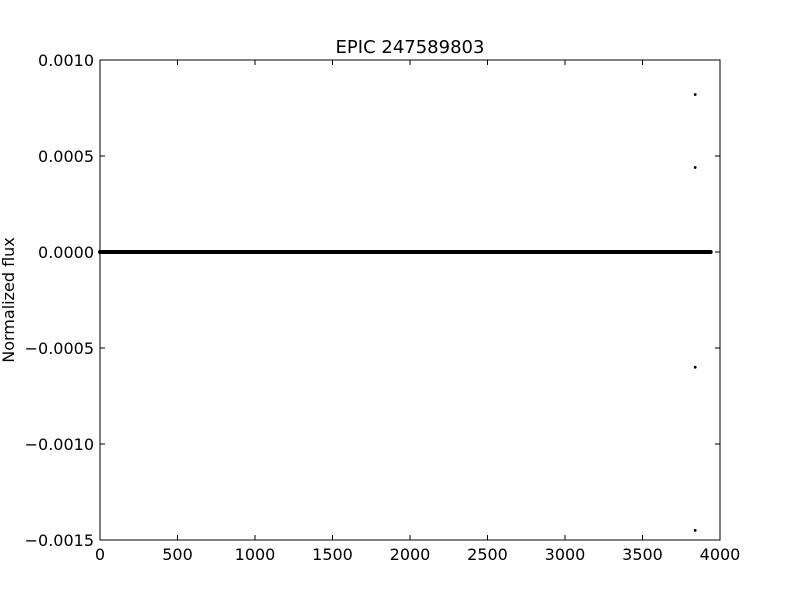 This screenshot has width=800, height=600. I want to click on y-tick-label: −0.0005, so click(59, 348).